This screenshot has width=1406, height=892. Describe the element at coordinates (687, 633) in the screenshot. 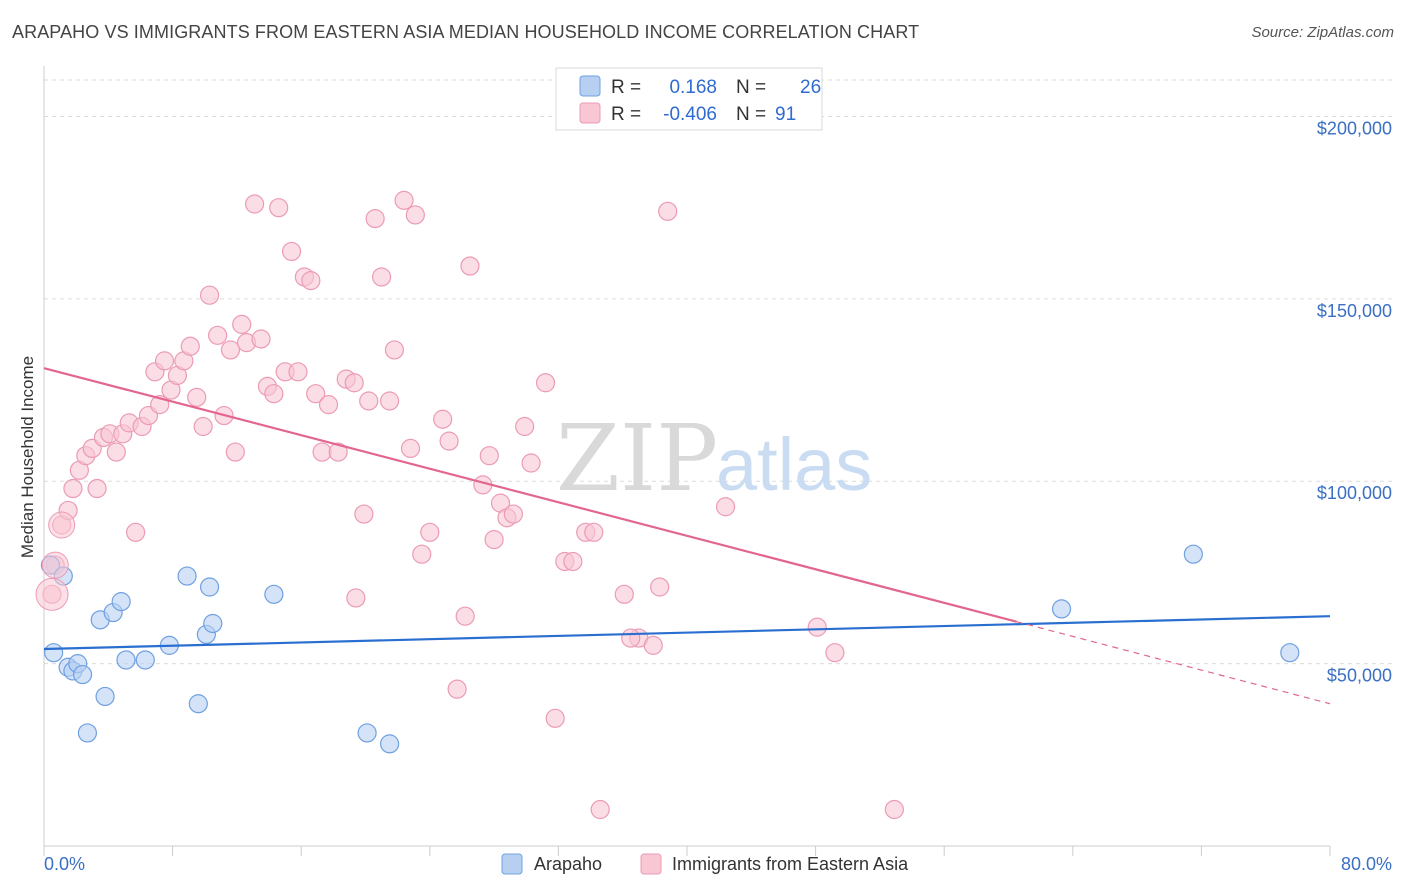

I see `trend-line-arapaho` at that location.